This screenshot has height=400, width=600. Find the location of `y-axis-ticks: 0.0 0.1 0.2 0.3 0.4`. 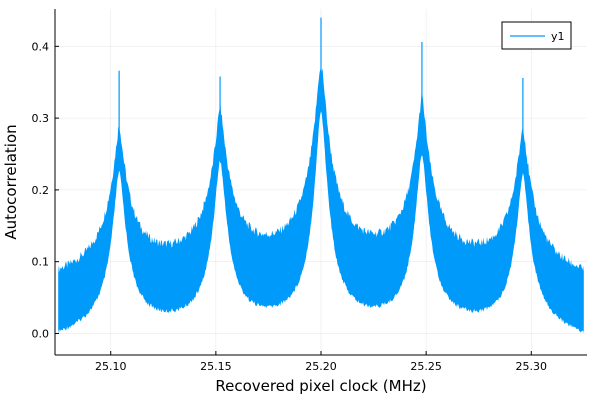

y-axis-ticks: 0.0 0.1 0.2 0.3 0.4 is located at coordinates (45, 190).